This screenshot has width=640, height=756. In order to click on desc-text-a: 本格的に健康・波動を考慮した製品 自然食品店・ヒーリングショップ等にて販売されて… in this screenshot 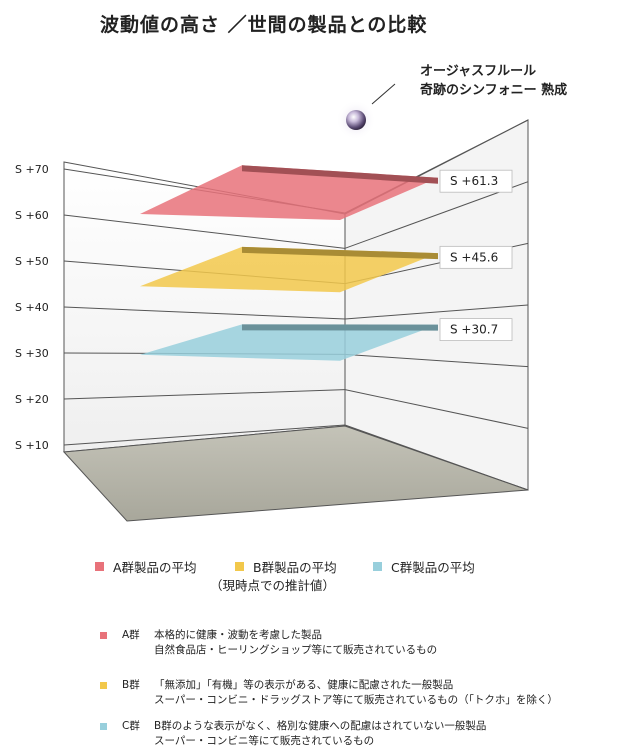, I will do `click(295, 643)`.